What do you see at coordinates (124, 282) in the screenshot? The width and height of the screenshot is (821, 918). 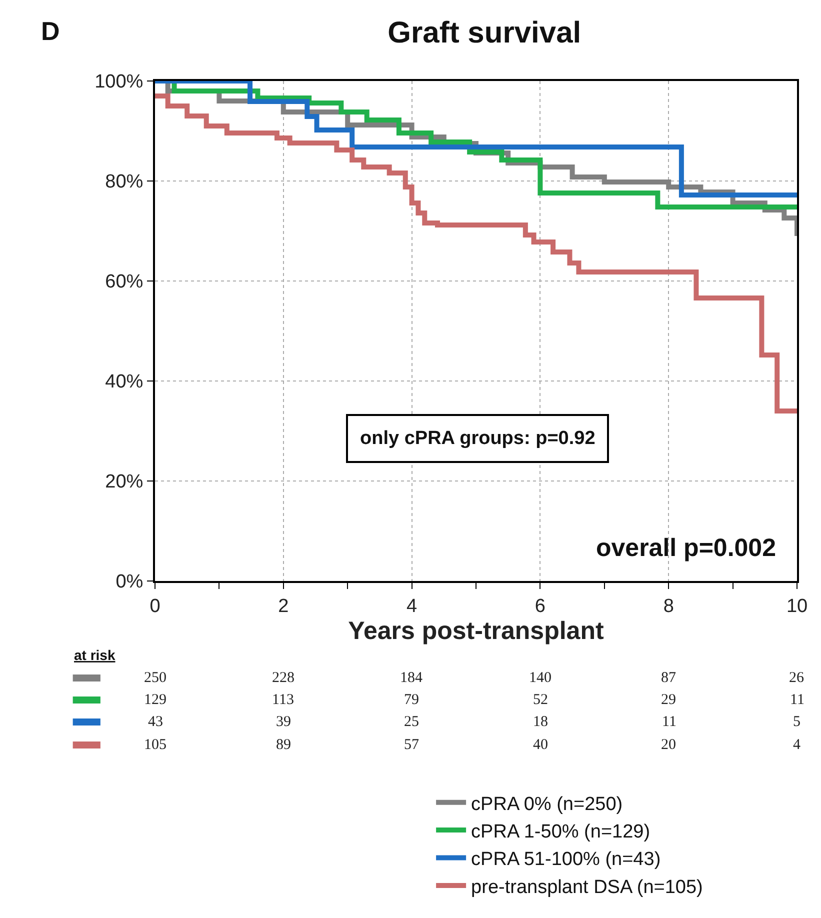 I see `y-tick-label: 60%` at bounding box center [124, 282].